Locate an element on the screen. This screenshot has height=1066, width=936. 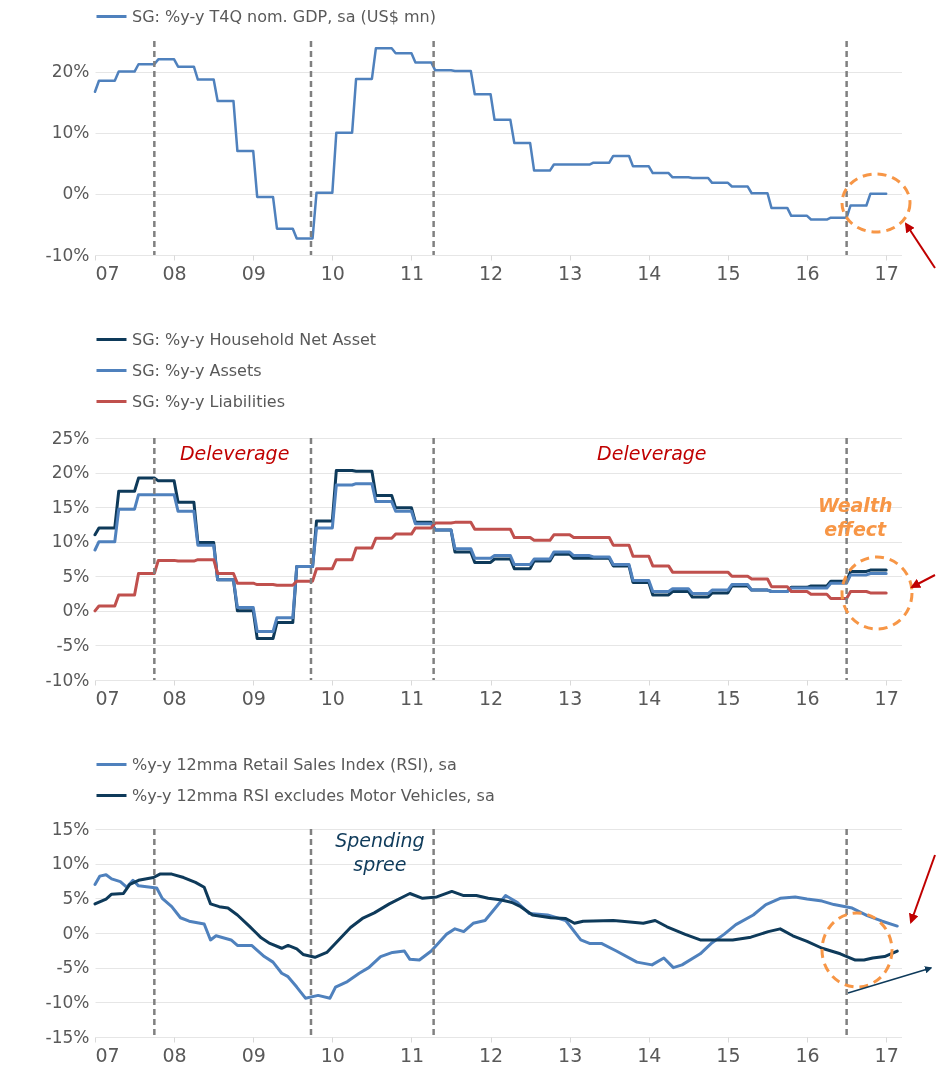
y-tick-label: 25% is located at coordinates (70, 437).